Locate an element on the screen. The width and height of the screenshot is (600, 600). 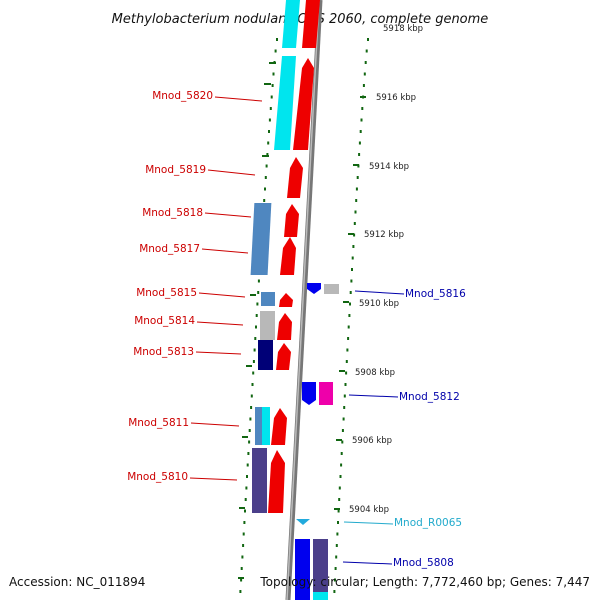
tick-label: 5908 kbp is located at coordinates (375, 373).